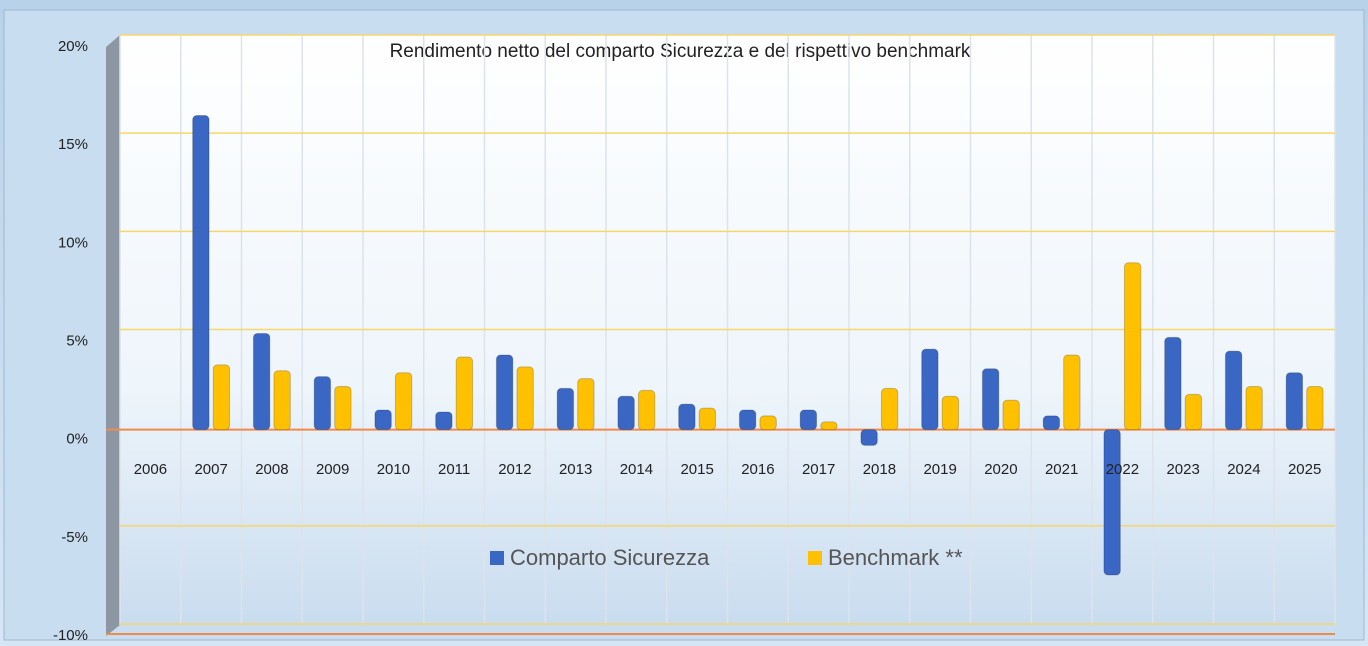 This screenshot has height=646, width=1368. Describe the element at coordinates (514, 469) in the screenshot. I see `x-tick-label: 2012` at that location.